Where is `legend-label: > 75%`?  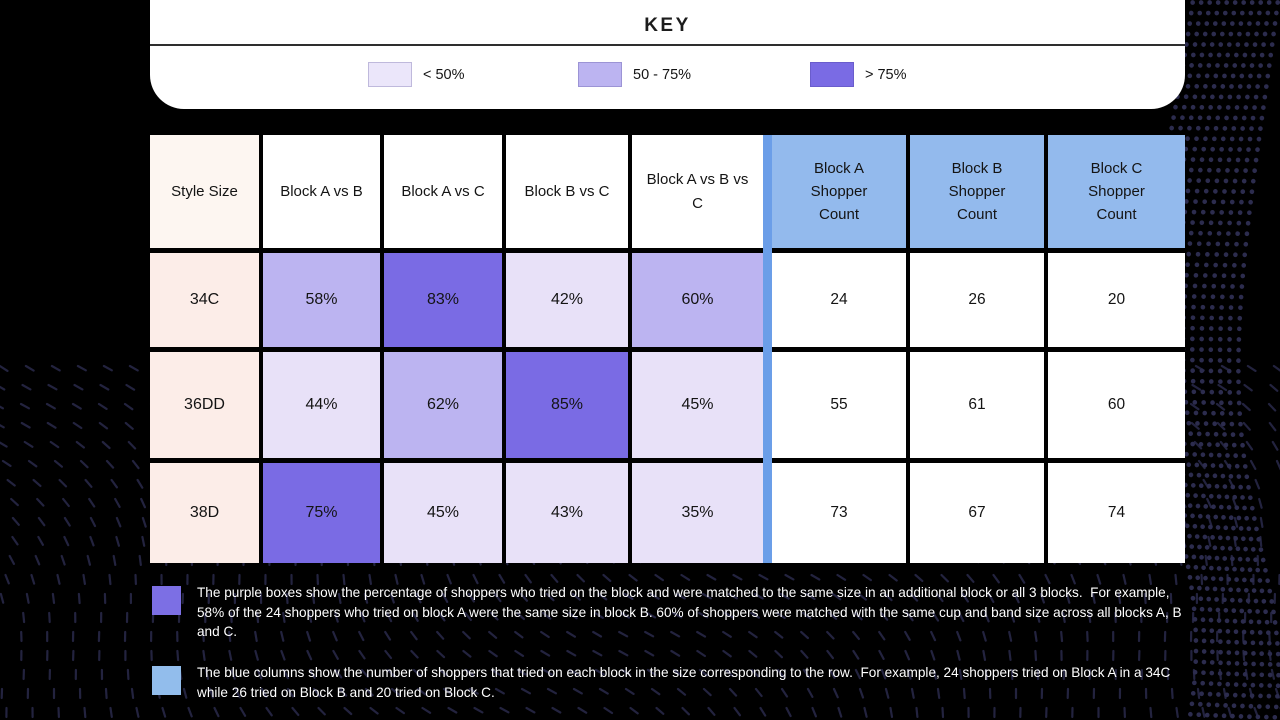 legend-label: > 75% is located at coordinates (886, 74).